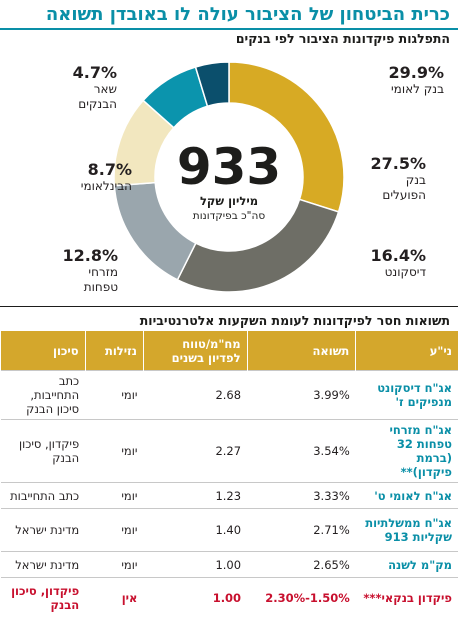 This screenshot has height=618, width=458. Describe the element at coordinates (398, 272) in the screenshot. I see `label-discount-name: דיסקונט` at that location.